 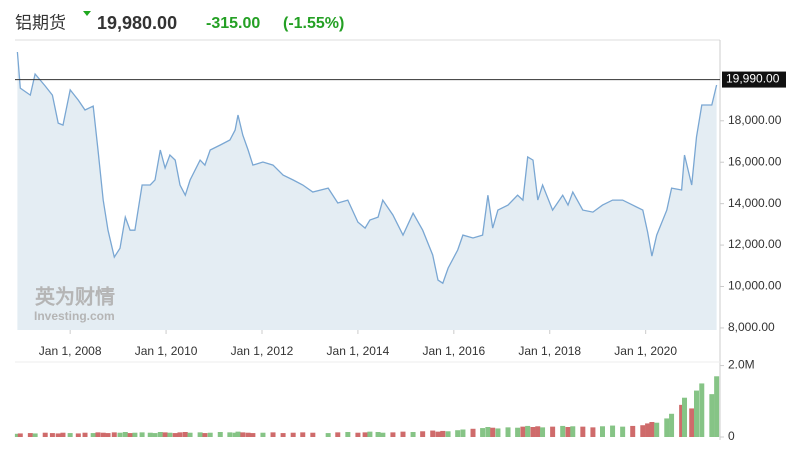 What do you see at coordinates (87, 13) in the screenshot?
I see `up-icon` at bounding box center [87, 13].